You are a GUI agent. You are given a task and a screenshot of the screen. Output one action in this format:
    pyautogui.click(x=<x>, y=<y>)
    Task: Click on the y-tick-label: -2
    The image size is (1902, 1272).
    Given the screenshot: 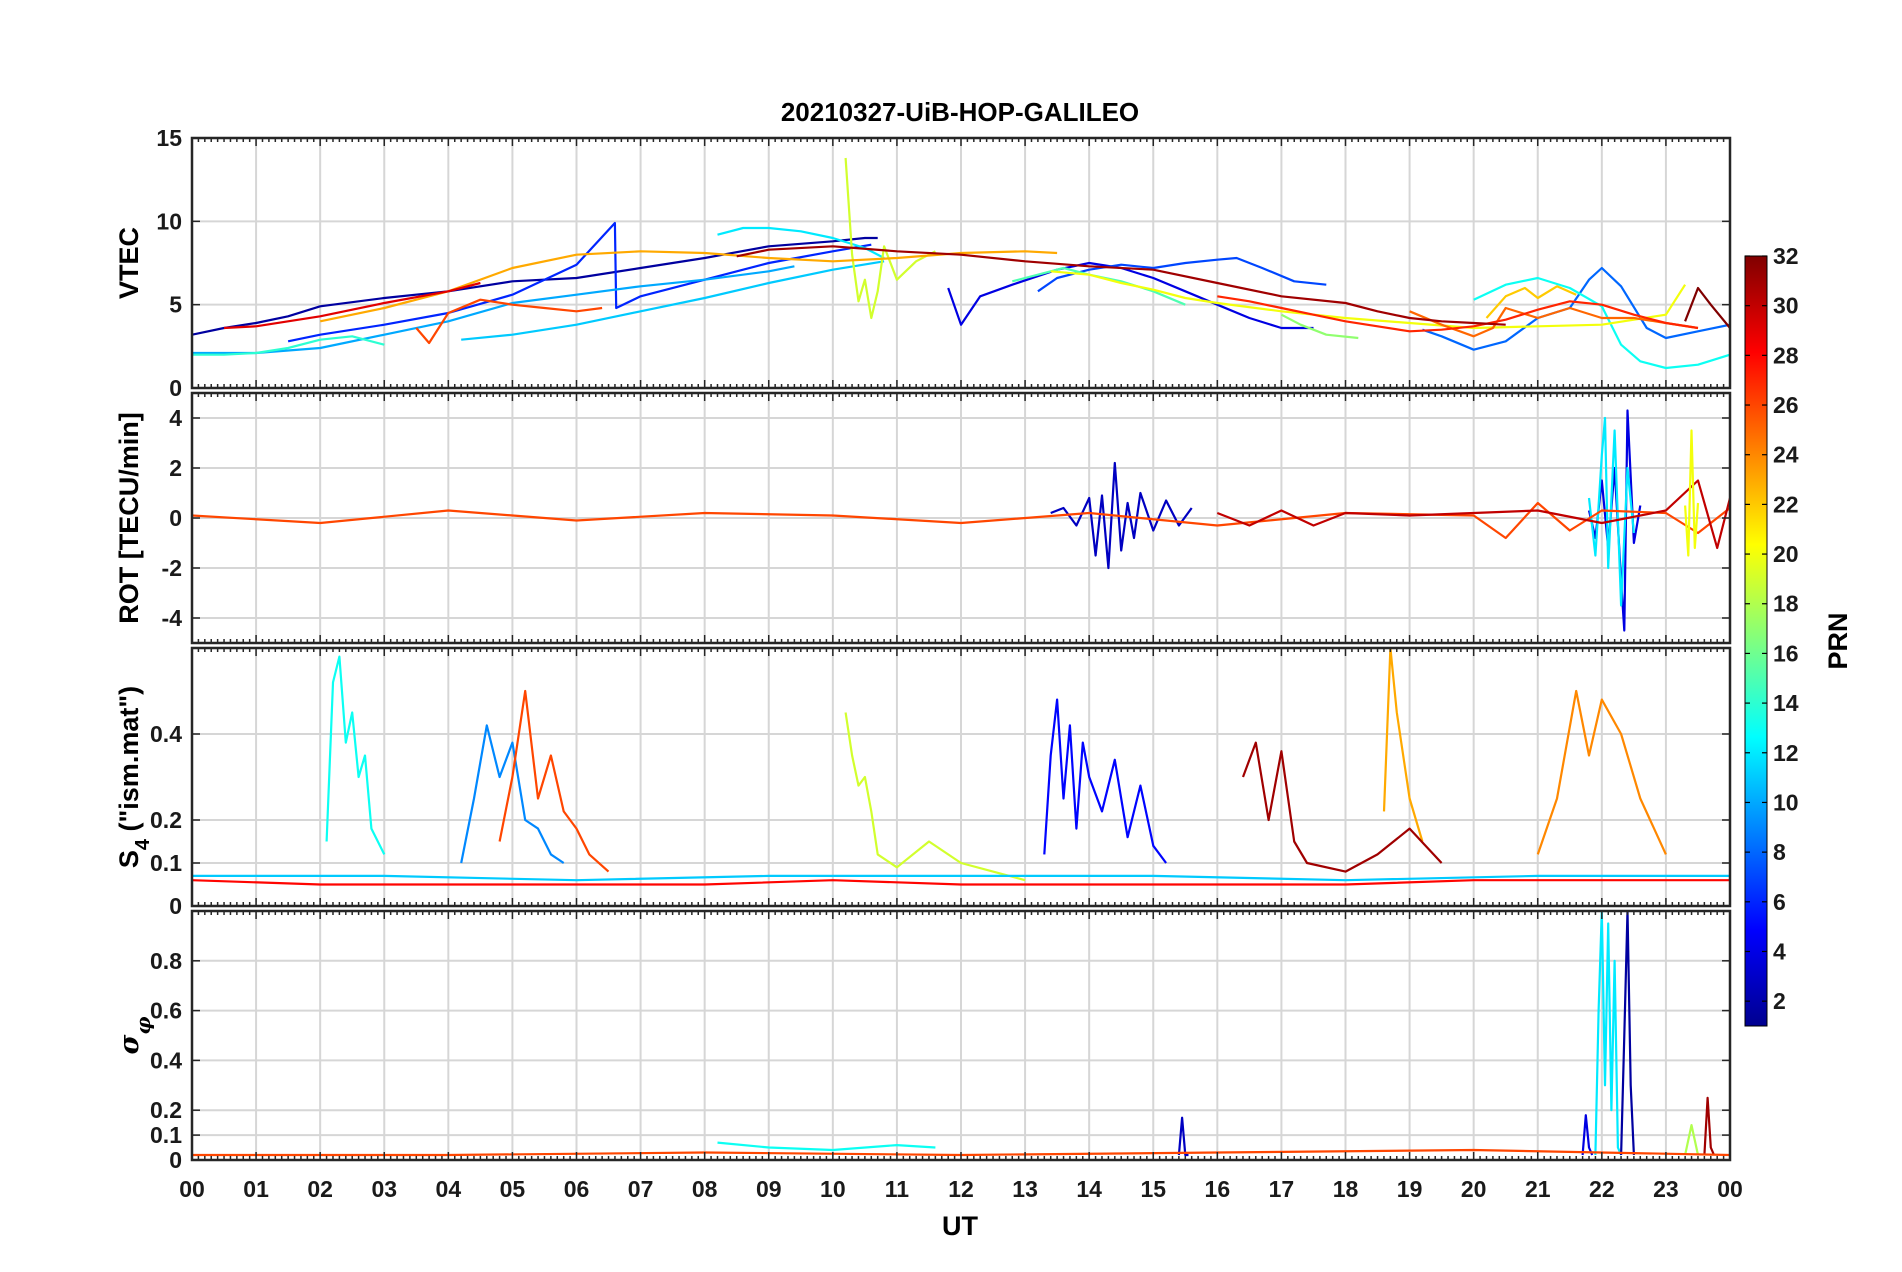 What is the action you would take?
    pyautogui.click(x=172, y=568)
    